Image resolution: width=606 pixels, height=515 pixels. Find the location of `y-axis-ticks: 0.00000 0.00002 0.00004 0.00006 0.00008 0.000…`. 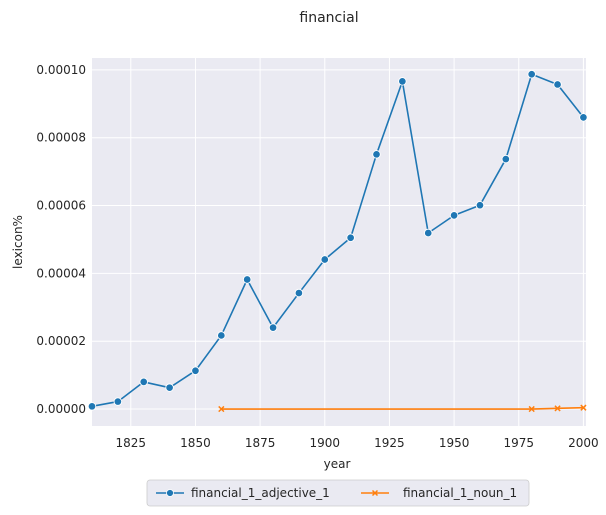

y-axis-ticks: 0.00000 0.00002 0.00004 0.00006 0.00008 0.000… is located at coordinates (61, 239).